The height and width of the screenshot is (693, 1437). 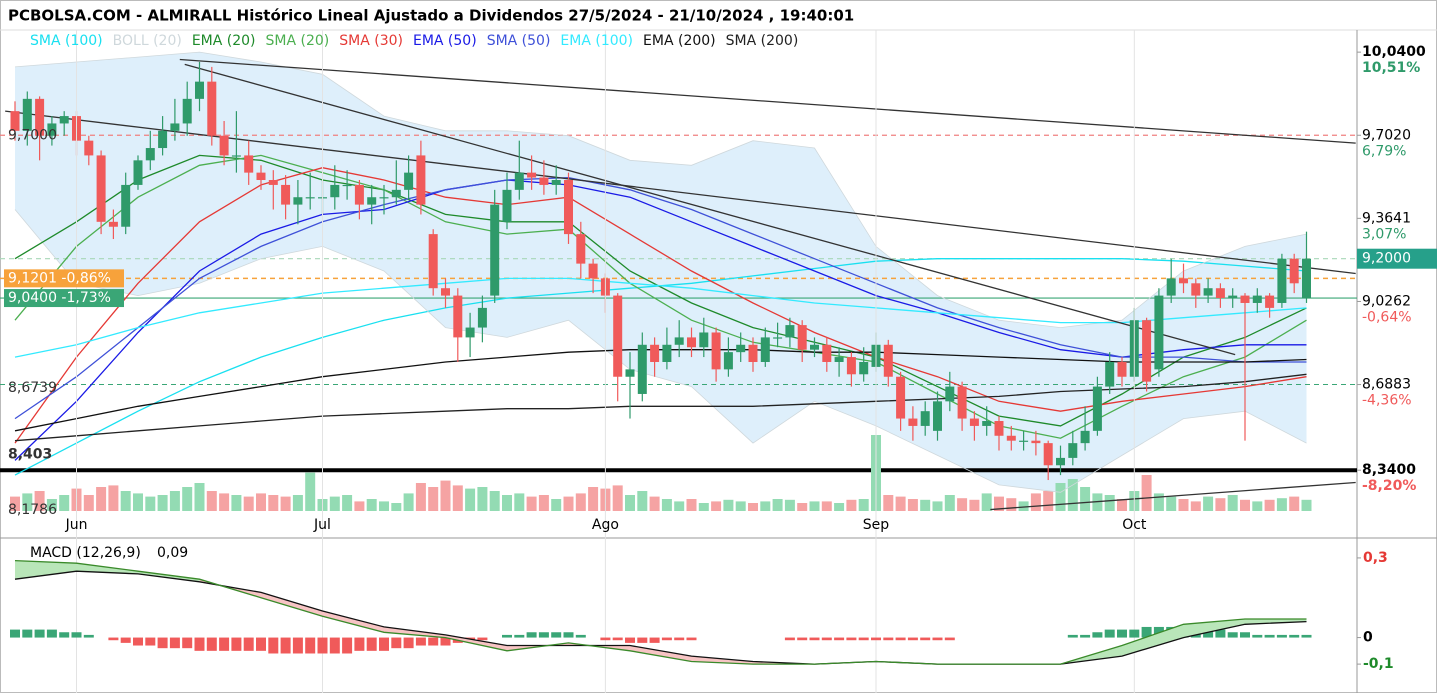 I want to click on y-tick-label: 9,3641, so click(x=1386, y=218).